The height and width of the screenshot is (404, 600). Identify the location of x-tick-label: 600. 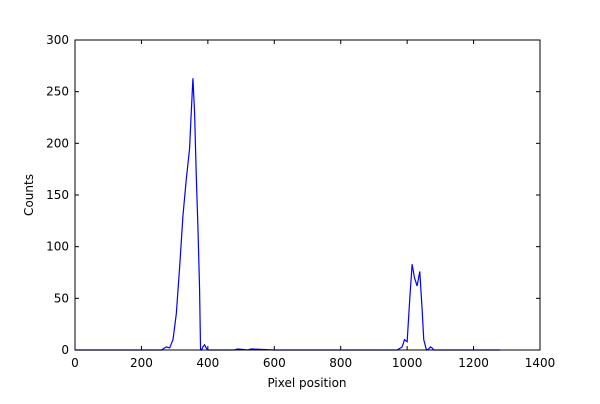
(274, 363).